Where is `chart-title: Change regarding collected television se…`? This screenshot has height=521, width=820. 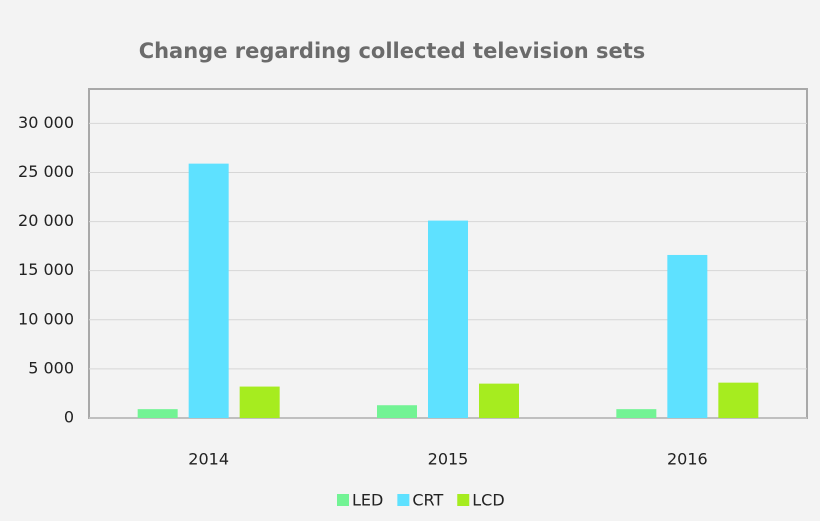
chart-title: Change regarding collected television se… is located at coordinates (392, 51).